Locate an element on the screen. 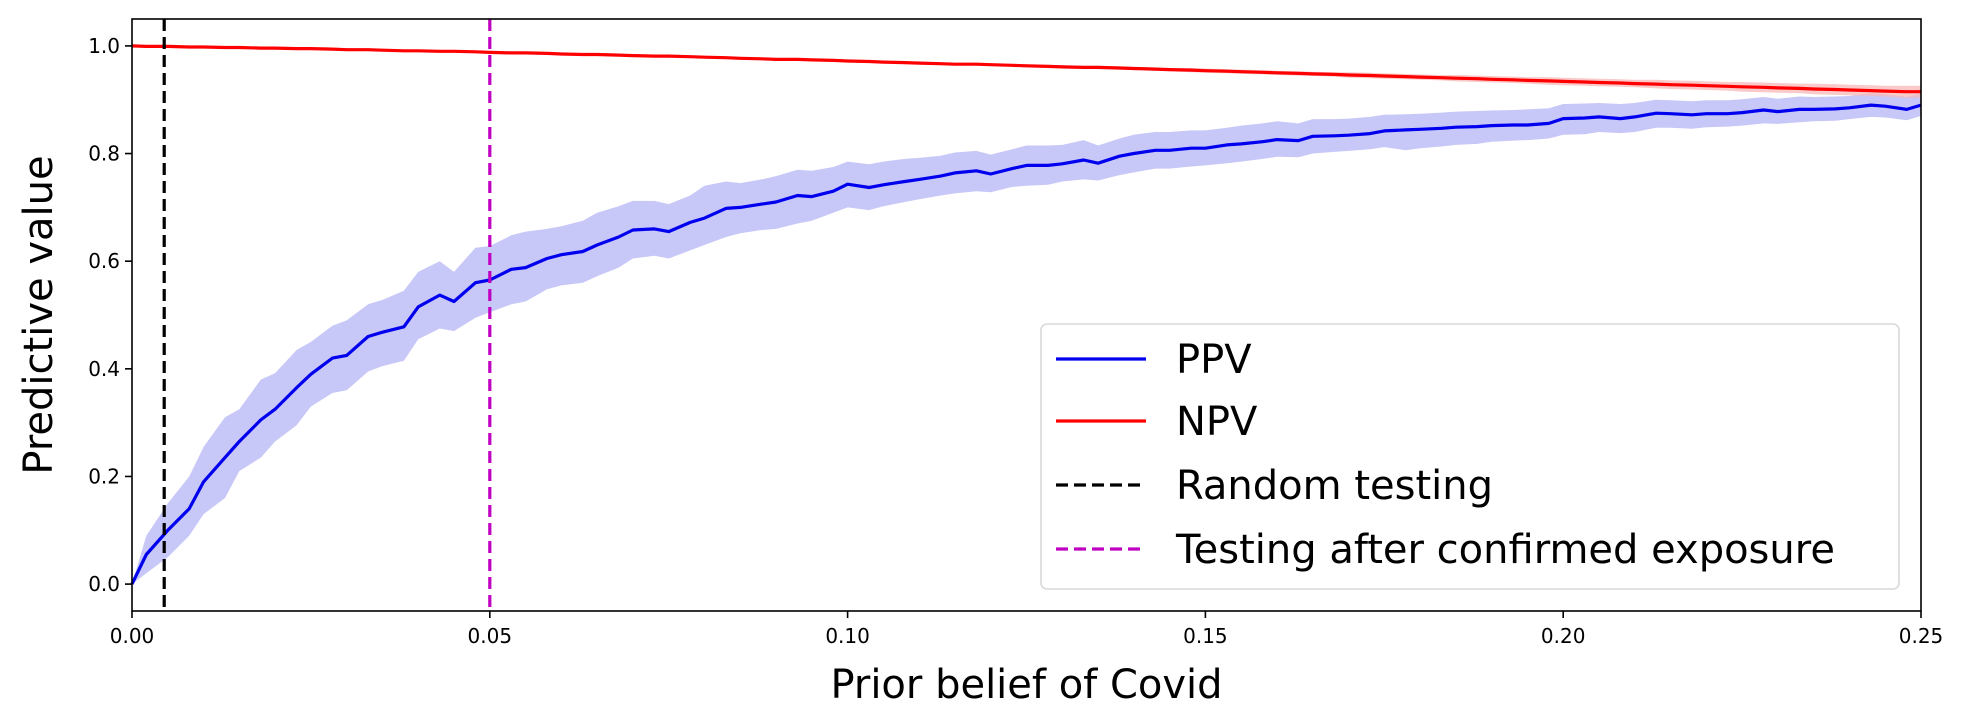 The width and height of the screenshot is (1967, 727). x-tick-label: 0.15 is located at coordinates (1205, 636).